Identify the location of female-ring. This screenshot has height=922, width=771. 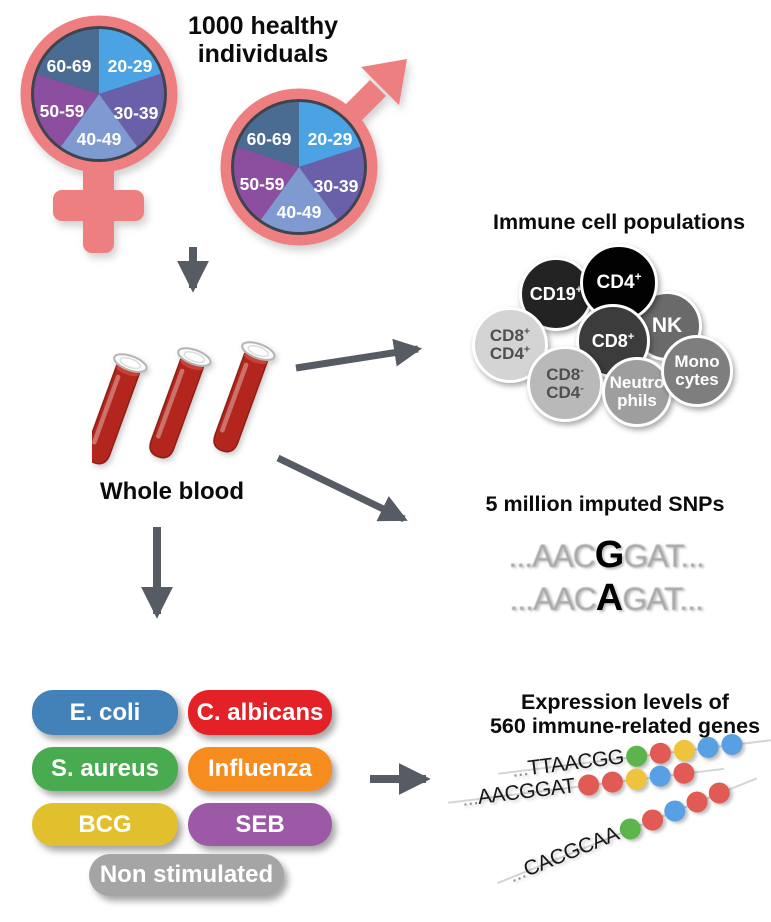
(99, 94).